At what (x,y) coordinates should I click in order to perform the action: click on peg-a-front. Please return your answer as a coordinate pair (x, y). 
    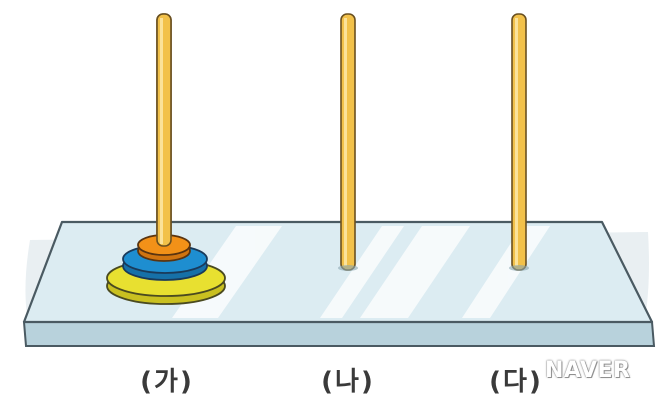
    Looking at the image, I should click on (164, 130).